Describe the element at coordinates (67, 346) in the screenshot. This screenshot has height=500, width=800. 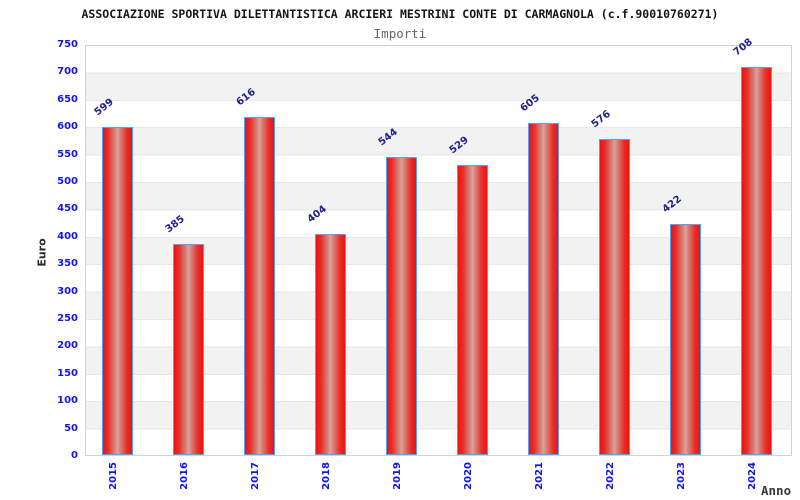
I see `y-axis-tick-label: 200` at that location.